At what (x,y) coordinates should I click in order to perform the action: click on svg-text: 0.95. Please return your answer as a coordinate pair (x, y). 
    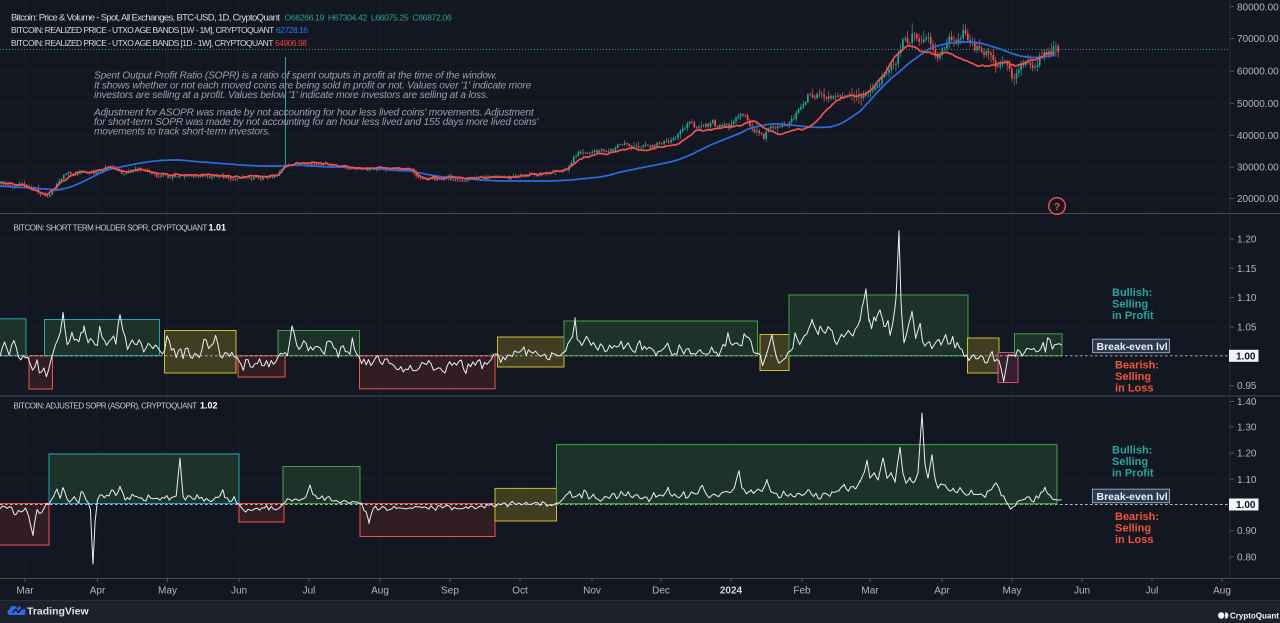
    Looking at the image, I should click on (1247, 386).